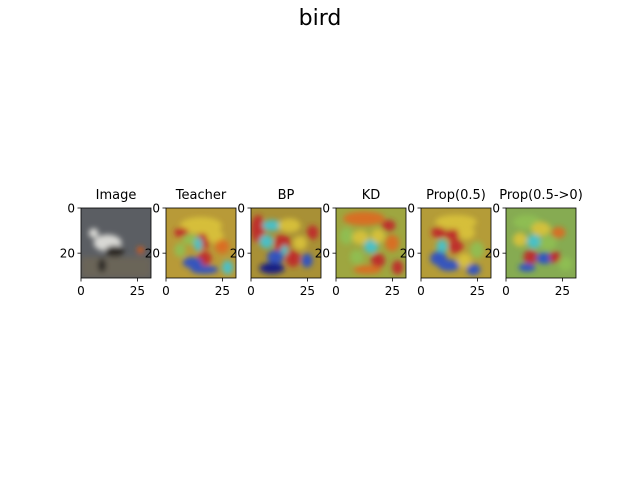 The height and width of the screenshot is (480, 640). I want to click on subplot-panel: KD 0 25 0 20, so click(361, 243).